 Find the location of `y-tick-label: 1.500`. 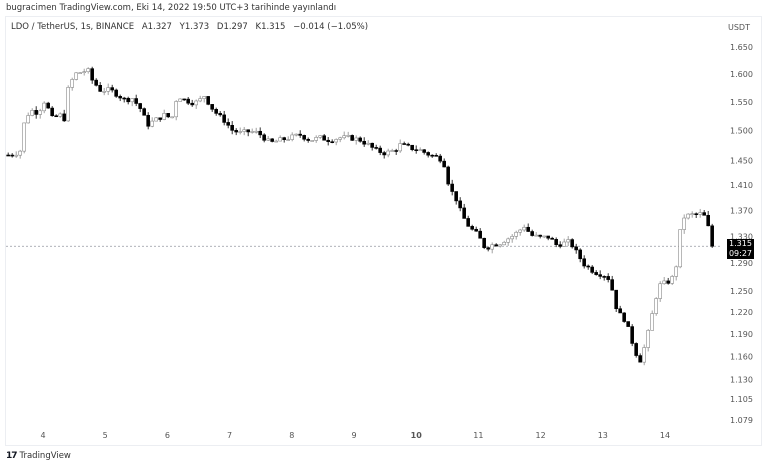

y-tick-label: 1.500 is located at coordinates (741, 131).